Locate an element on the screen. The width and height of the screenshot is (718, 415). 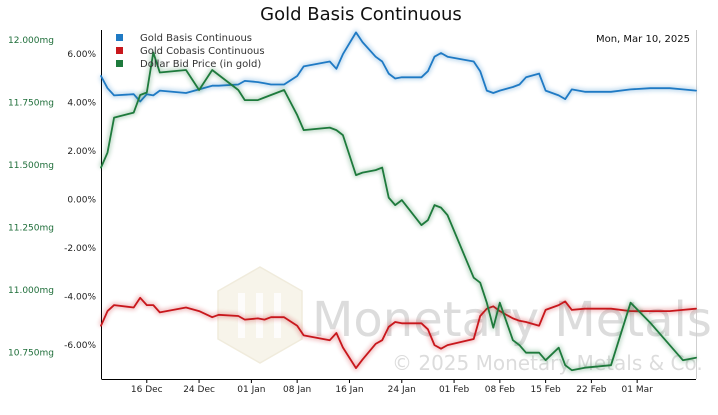
legend-label-gold-basis: Gold Basis Continuous is located at coordinates (196, 38).